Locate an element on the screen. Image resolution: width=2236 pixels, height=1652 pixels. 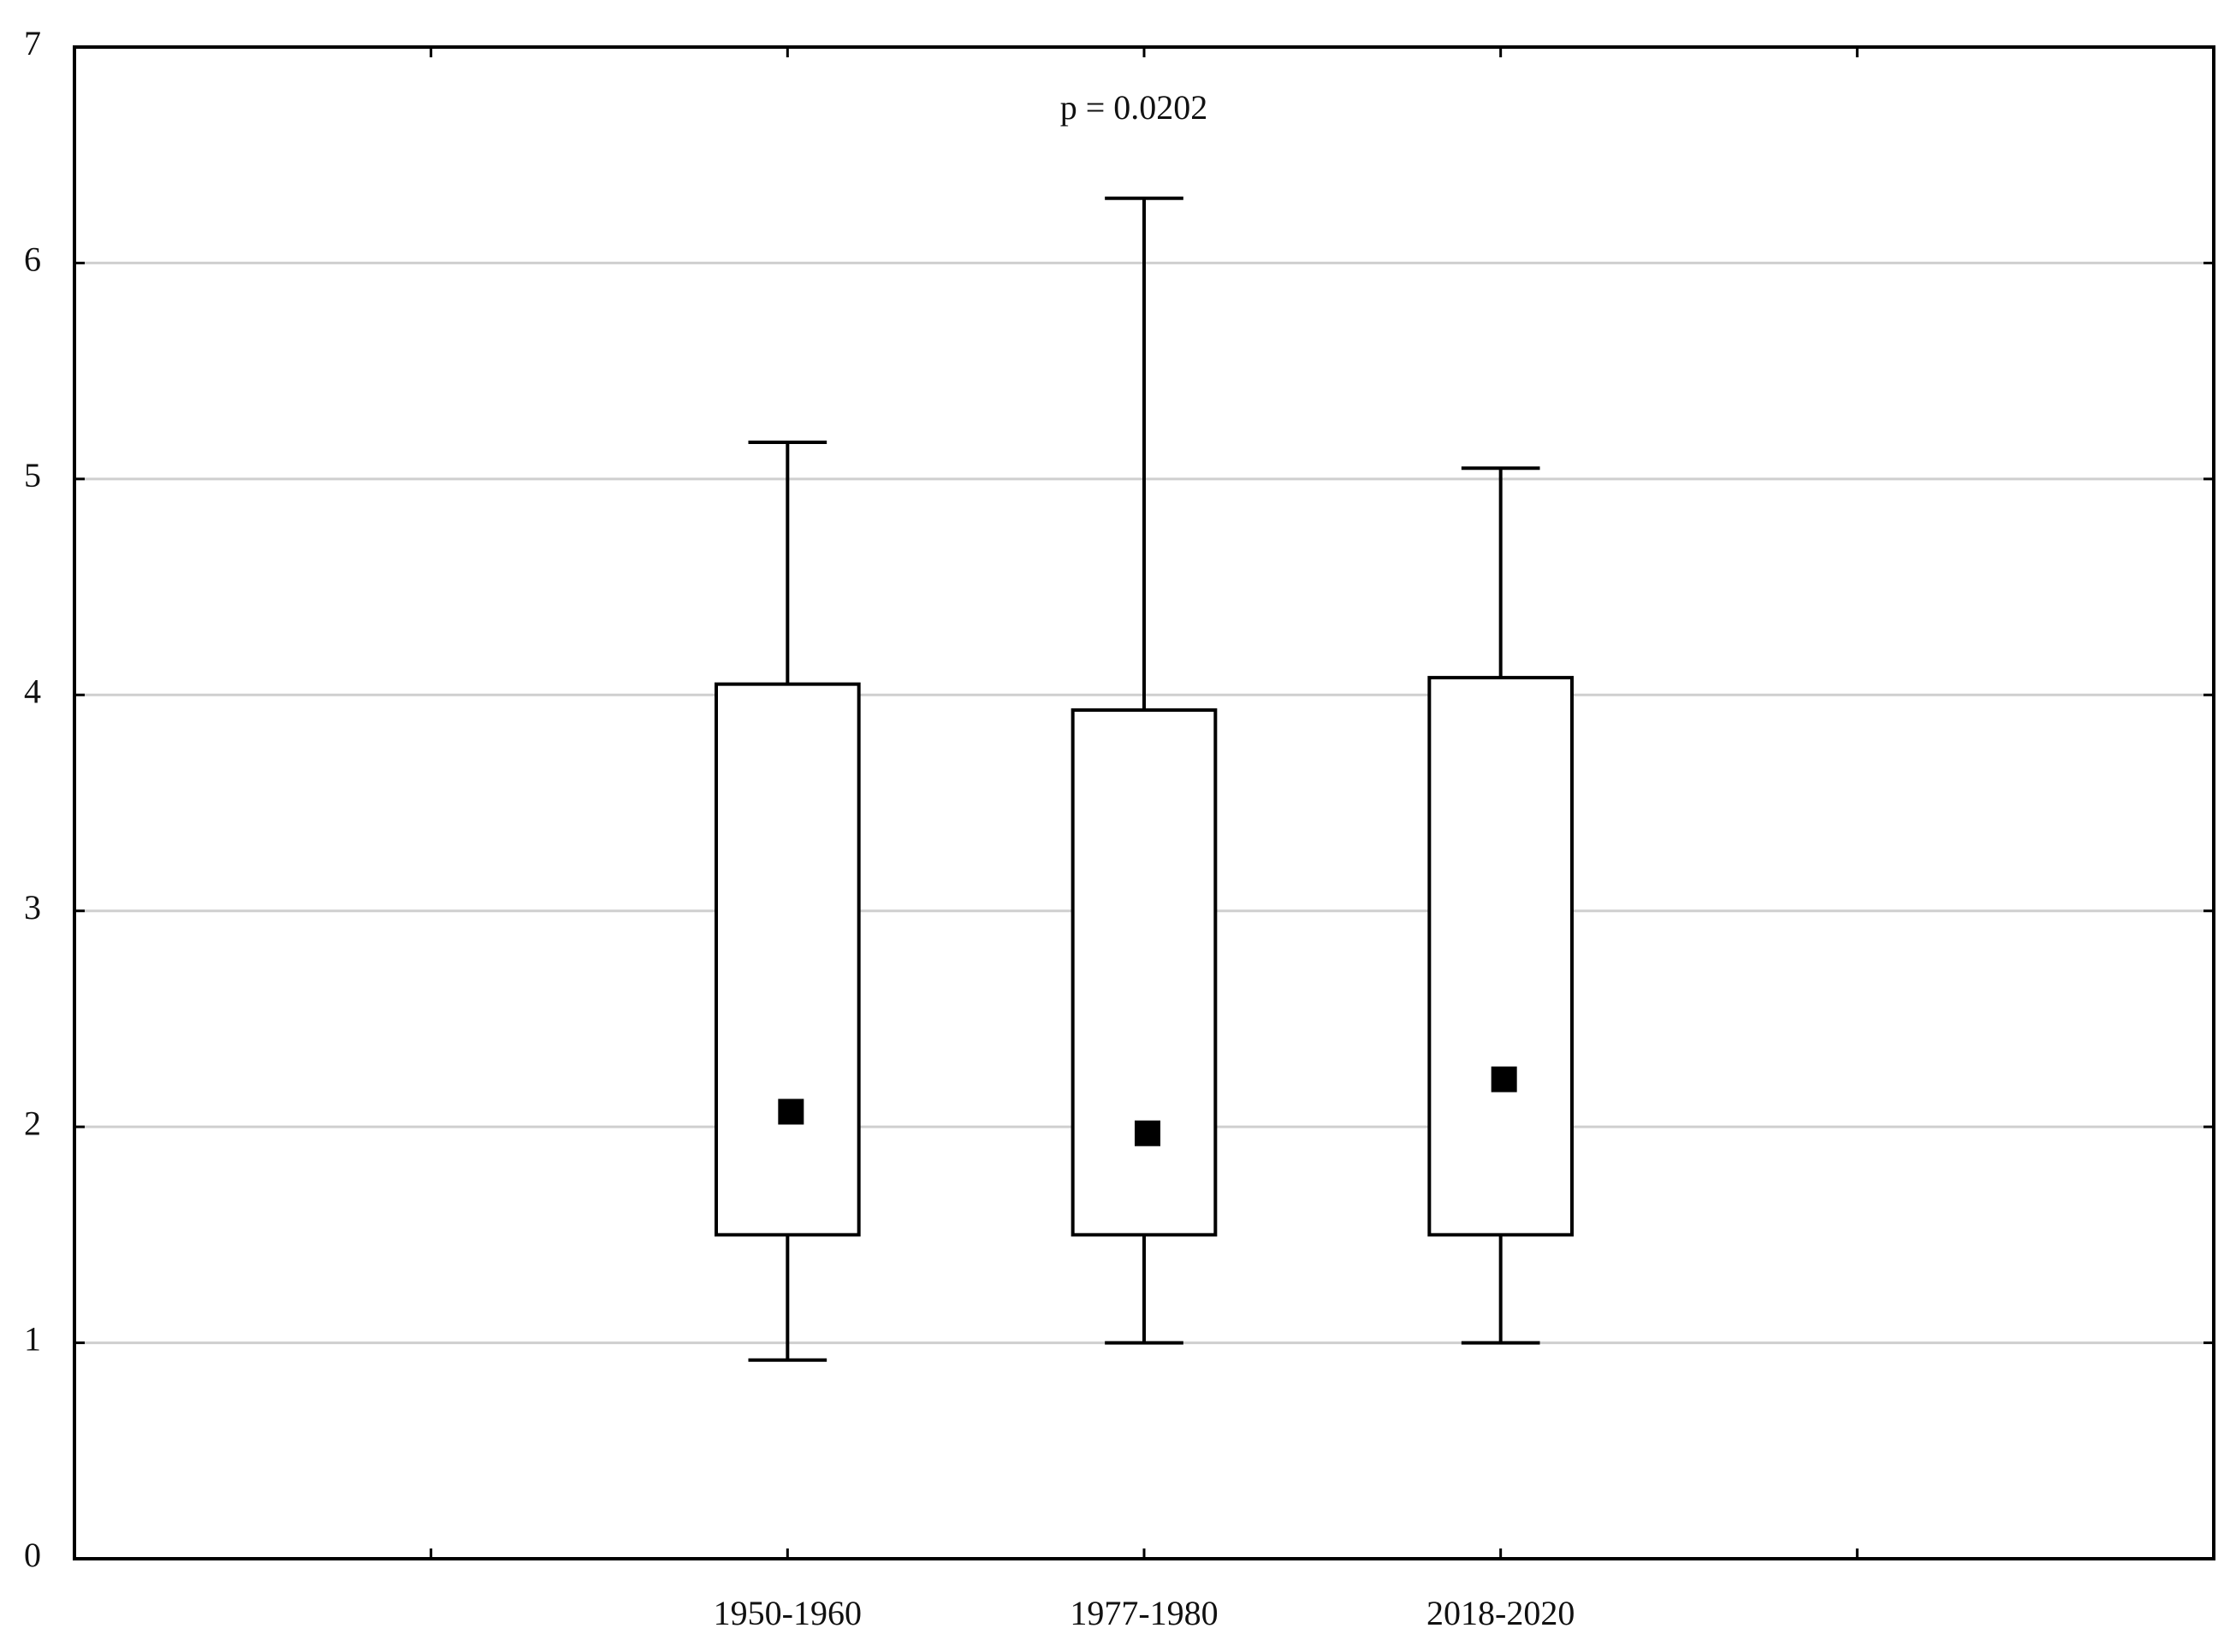
y-tick-label: 0 is located at coordinates (33, 1555).